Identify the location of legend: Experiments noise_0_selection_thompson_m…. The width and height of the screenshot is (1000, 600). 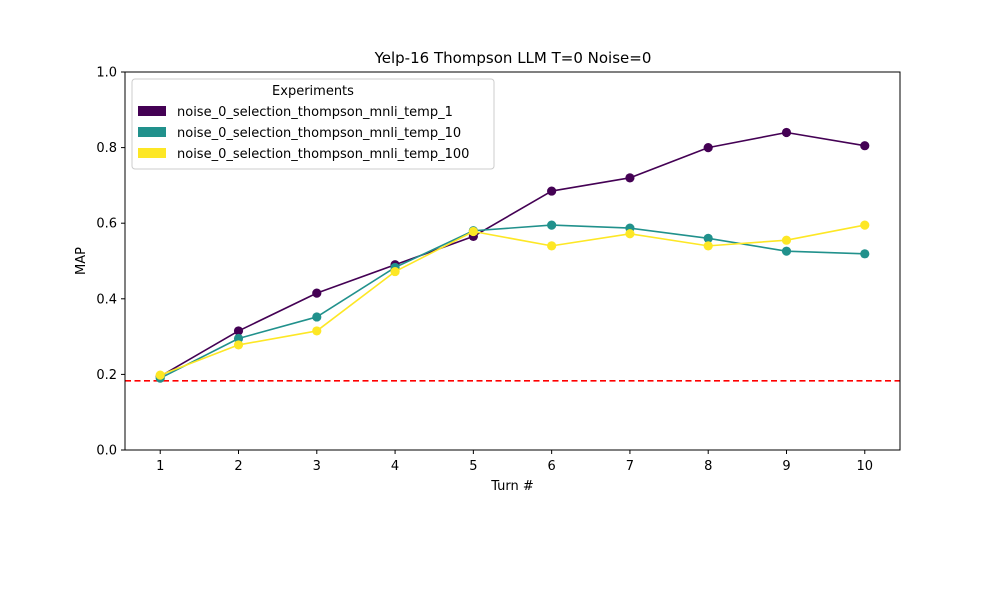
(313, 124).